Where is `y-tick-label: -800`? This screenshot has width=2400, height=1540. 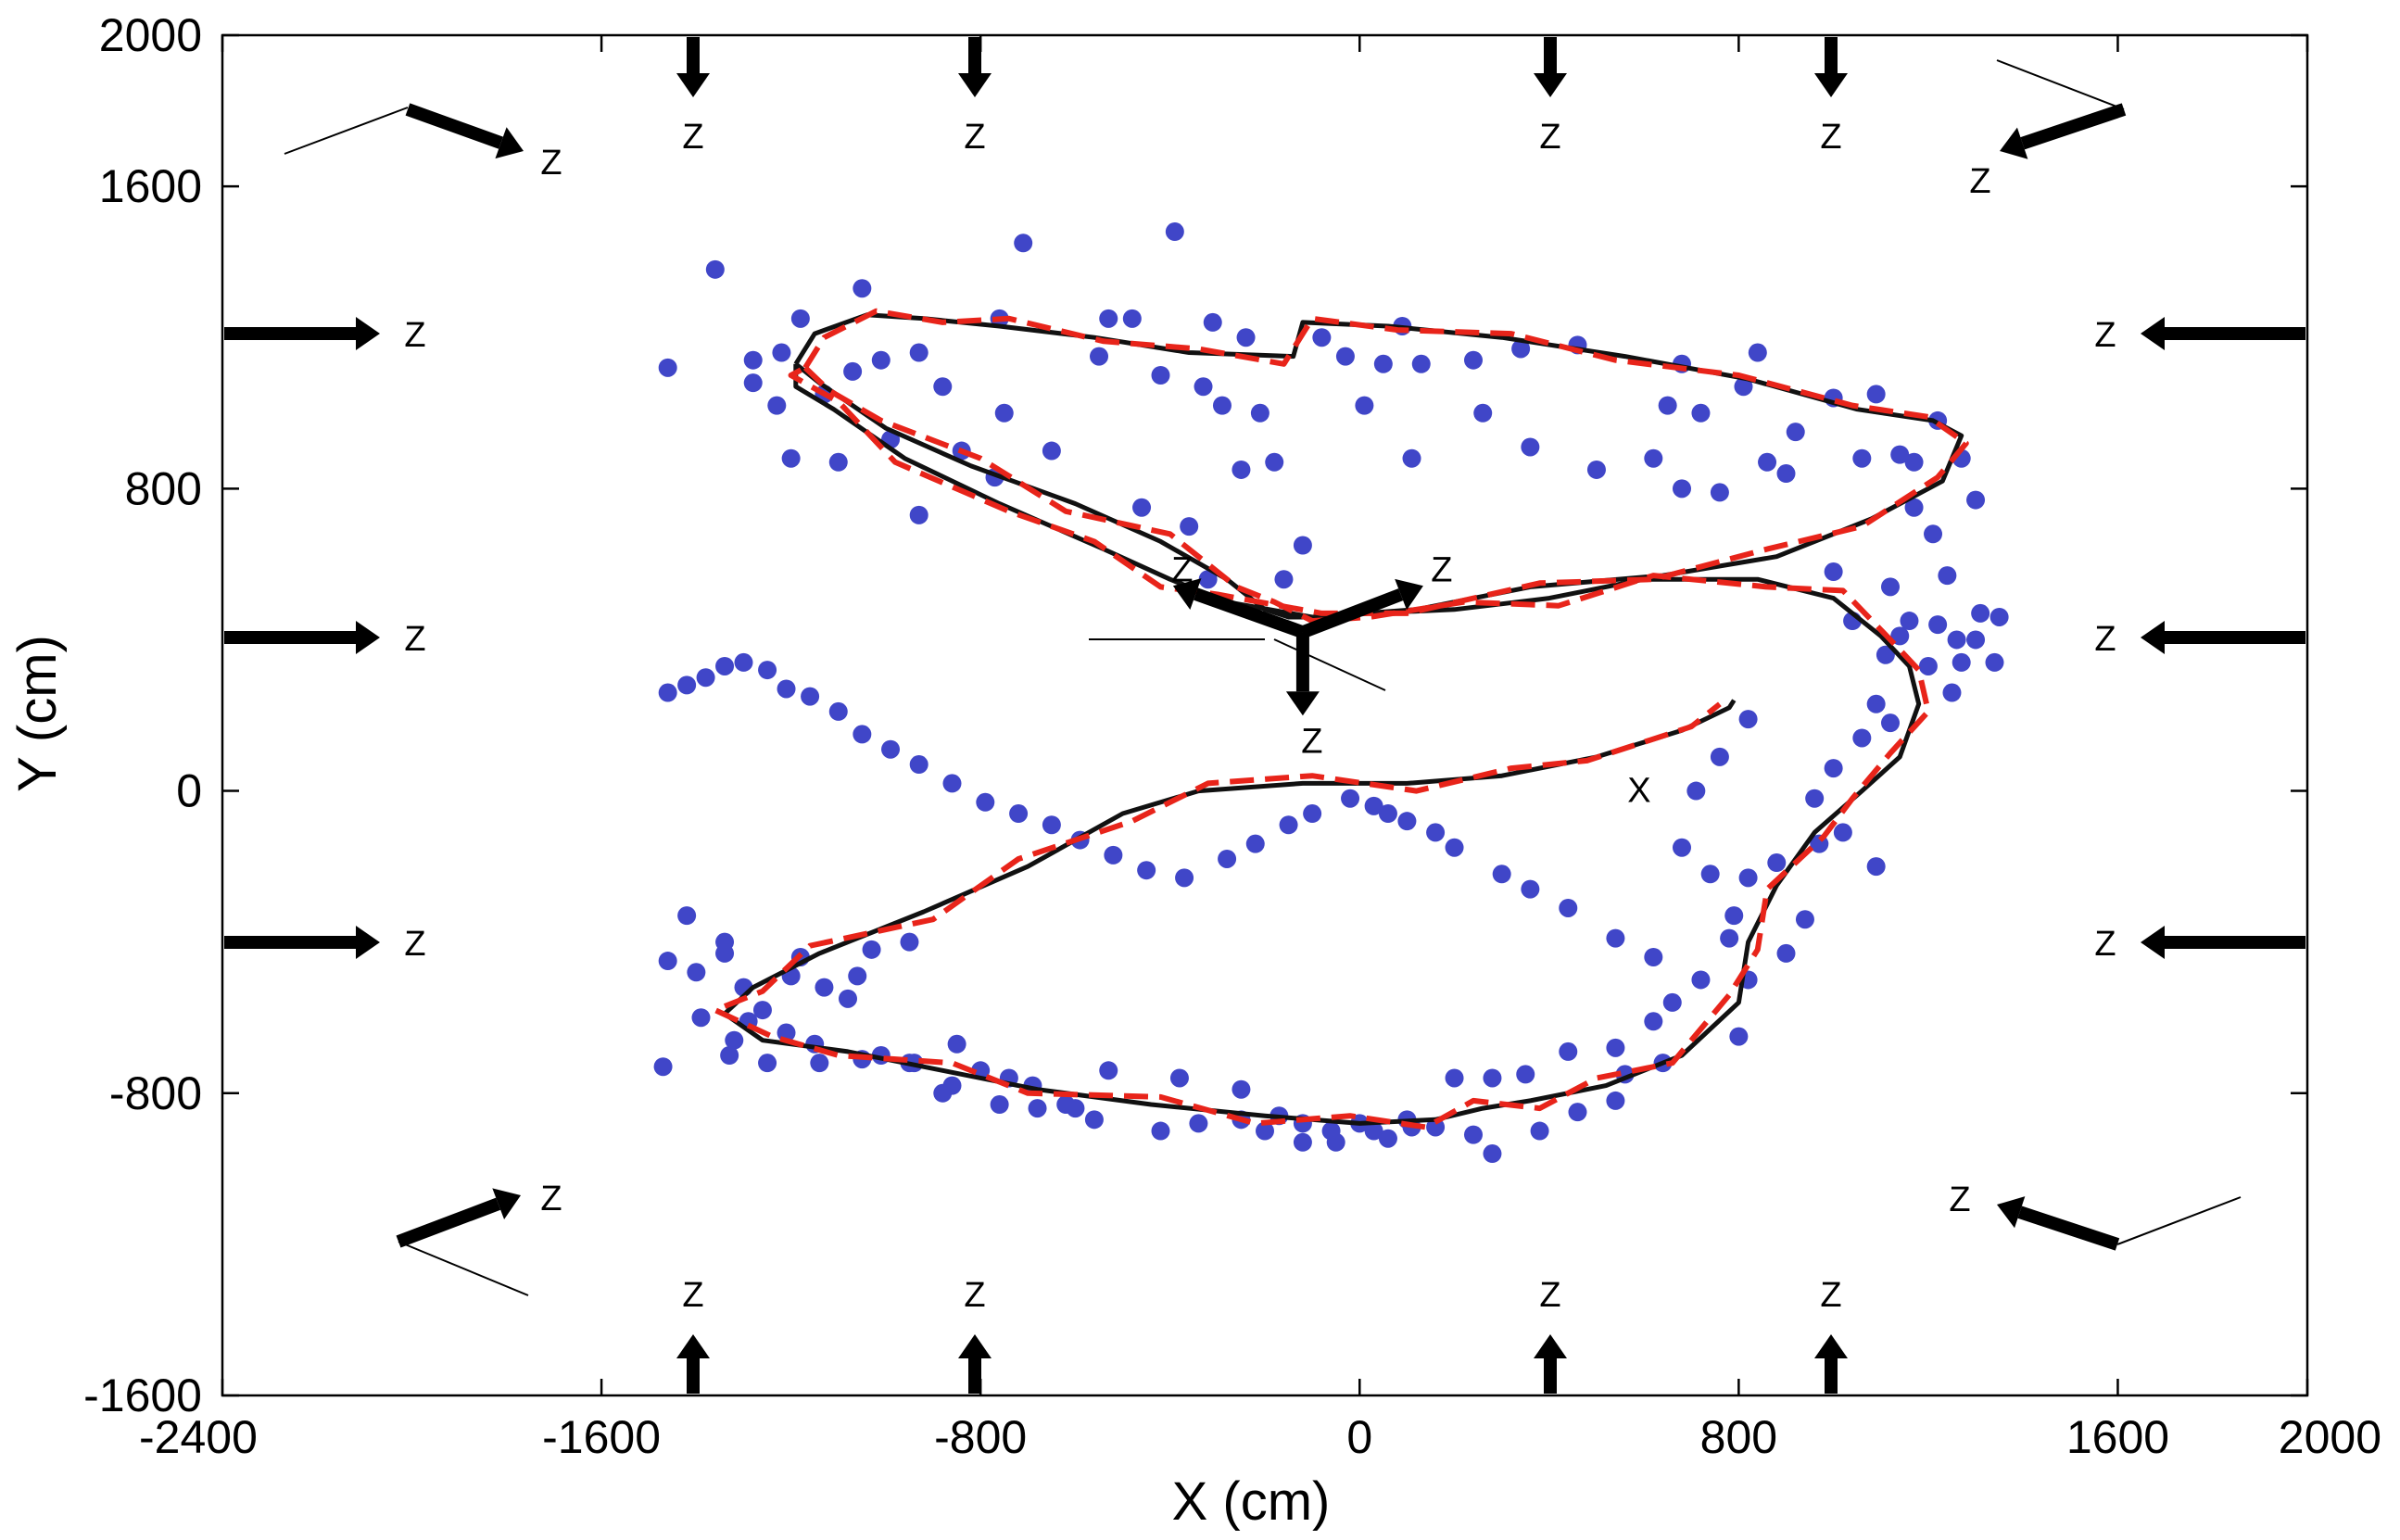
y-tick-label: -800 is located at coordinates (155, 1093).